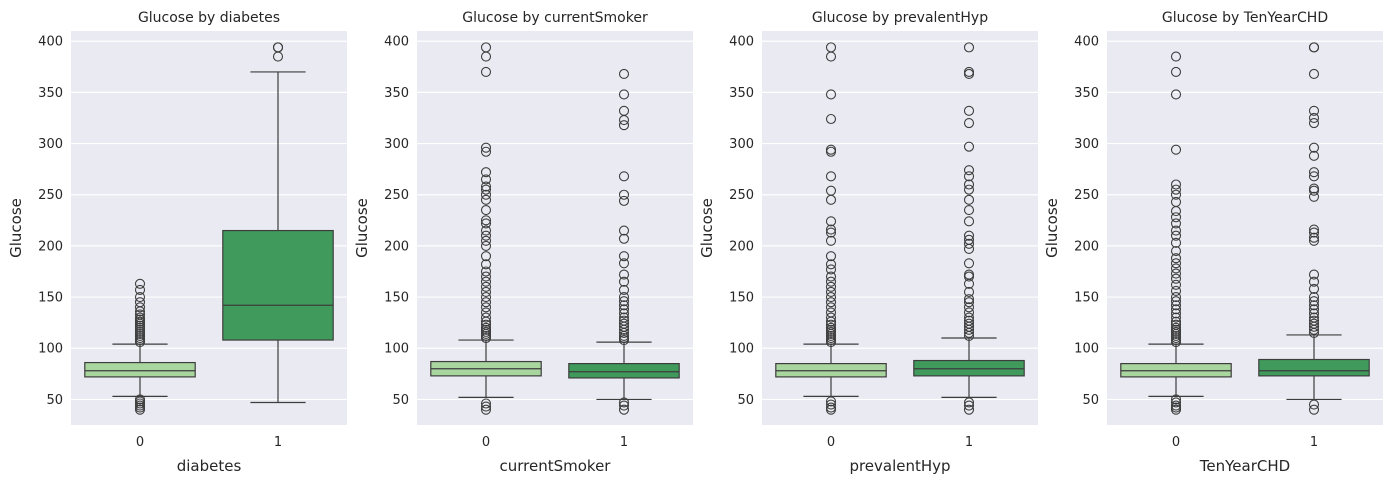  I want to click on x-axis-label: prevalentHyp, so click(899, 466).